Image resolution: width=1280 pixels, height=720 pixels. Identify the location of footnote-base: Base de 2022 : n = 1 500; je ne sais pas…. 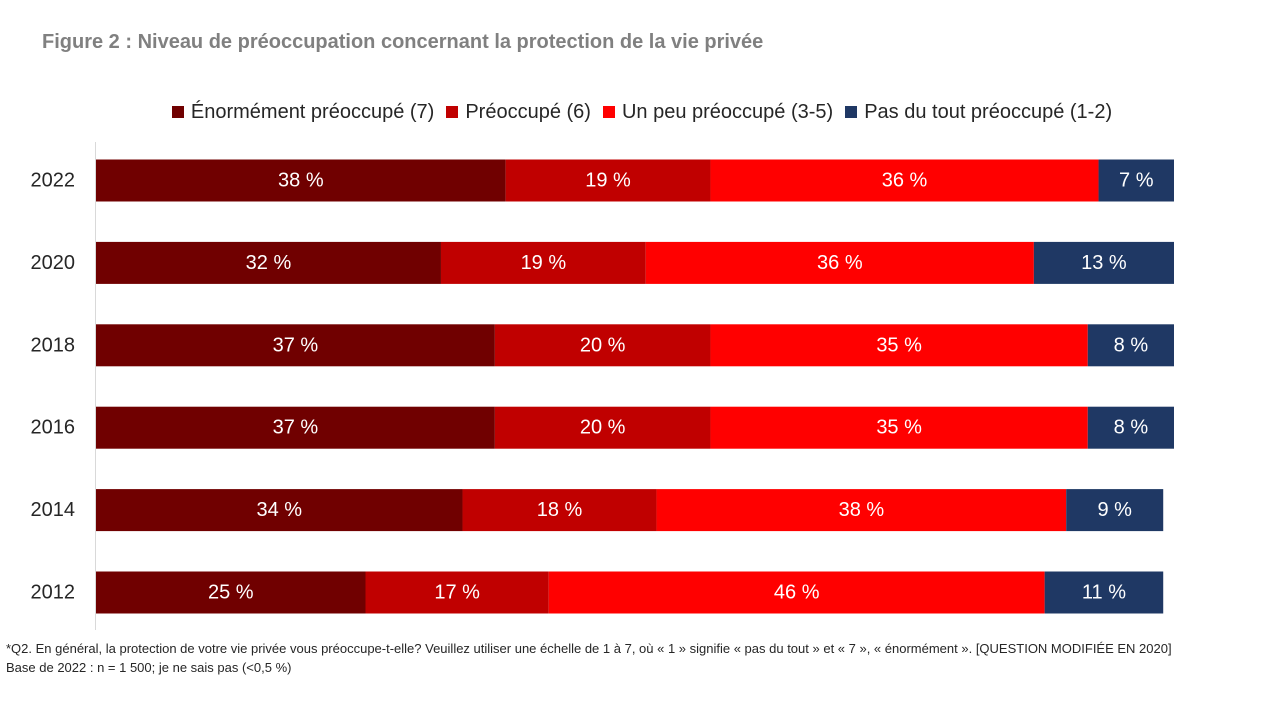
(149, 667).